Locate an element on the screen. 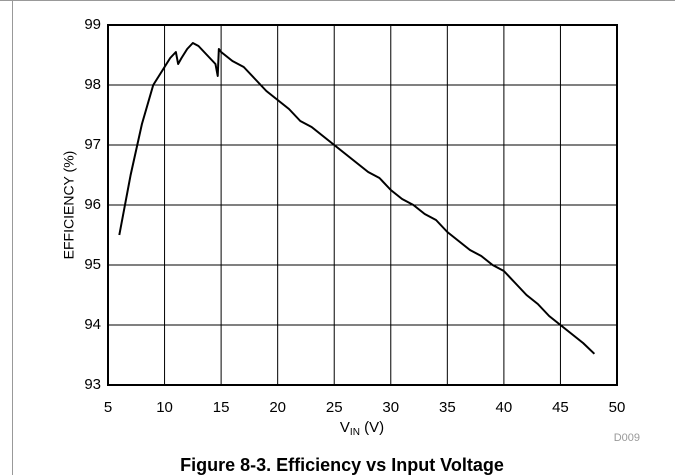 This screenshot has height=475, width=675. y-tick-label: 95 is located at coordinates (92, 264).